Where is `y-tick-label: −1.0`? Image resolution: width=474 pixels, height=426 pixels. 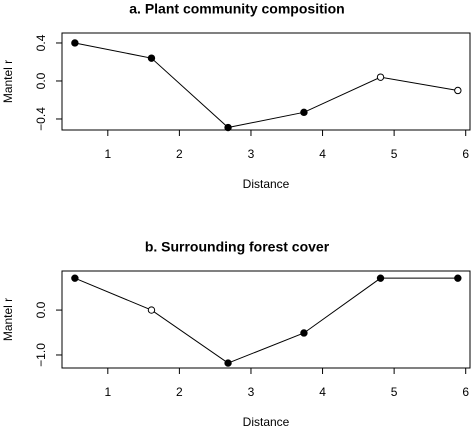 y-tick-label: −1.0 is located at coordinates (41, 355).